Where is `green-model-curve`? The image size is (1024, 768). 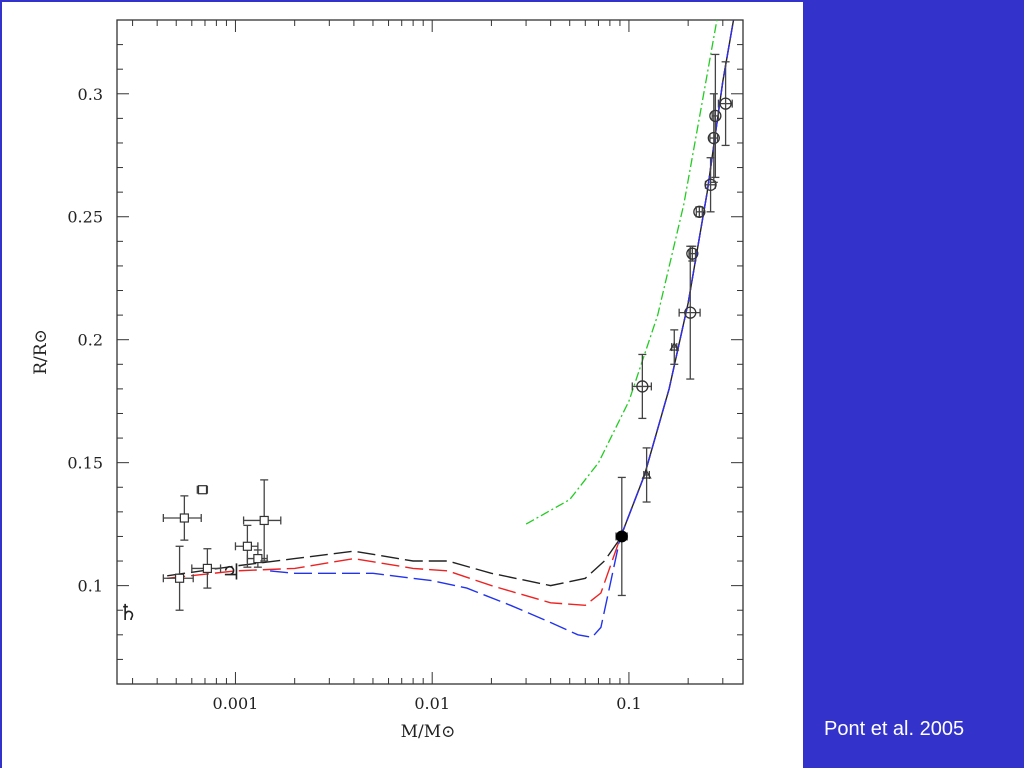 green-model-curve is located at coordinates (621, 272).